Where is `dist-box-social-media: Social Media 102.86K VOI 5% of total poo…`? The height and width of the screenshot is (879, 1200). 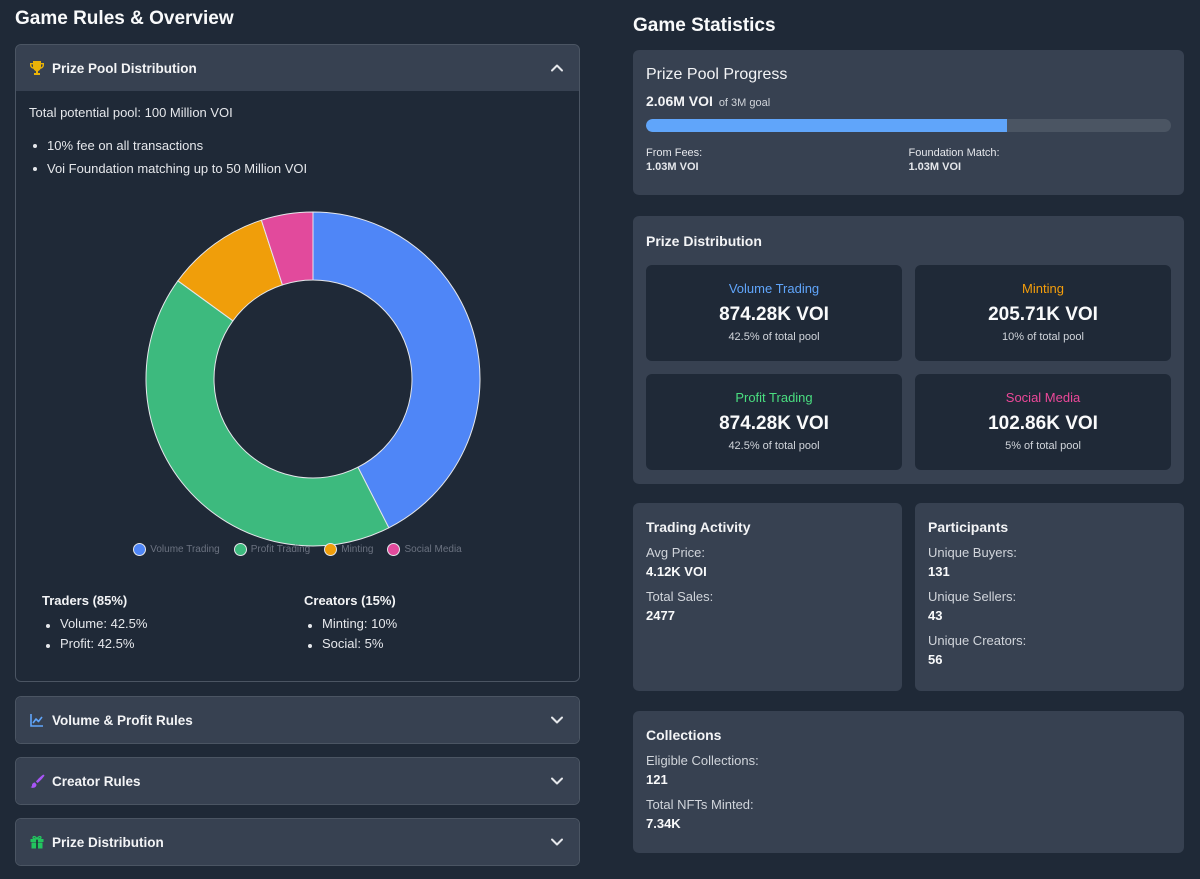
dist-box-social-media: Social Media 102.86K VOI 5% of total poo… is located at coordinates (1043, 422).